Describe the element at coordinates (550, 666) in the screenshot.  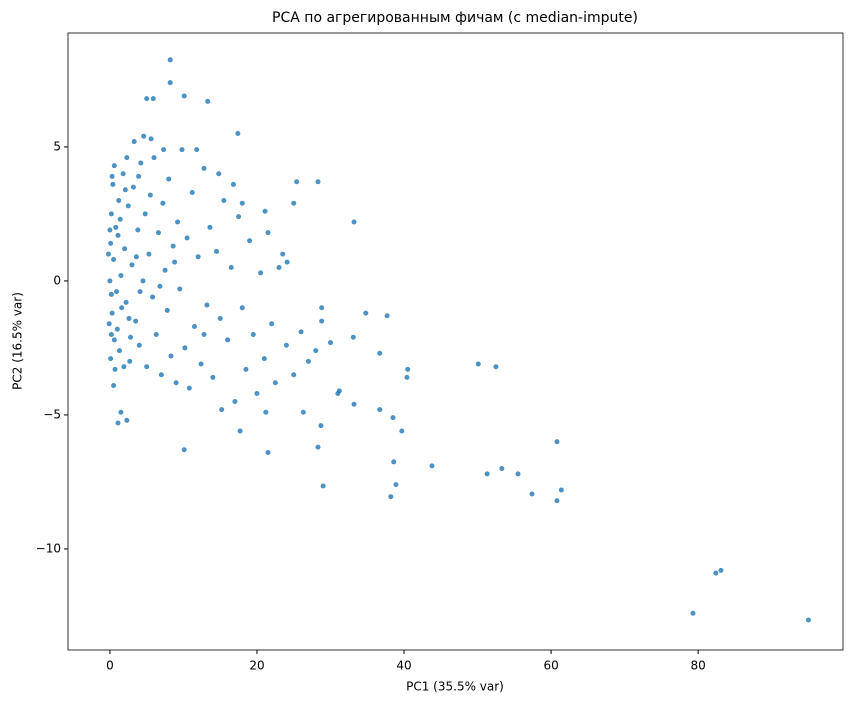
I see `x-tick-label: 60` at that location.